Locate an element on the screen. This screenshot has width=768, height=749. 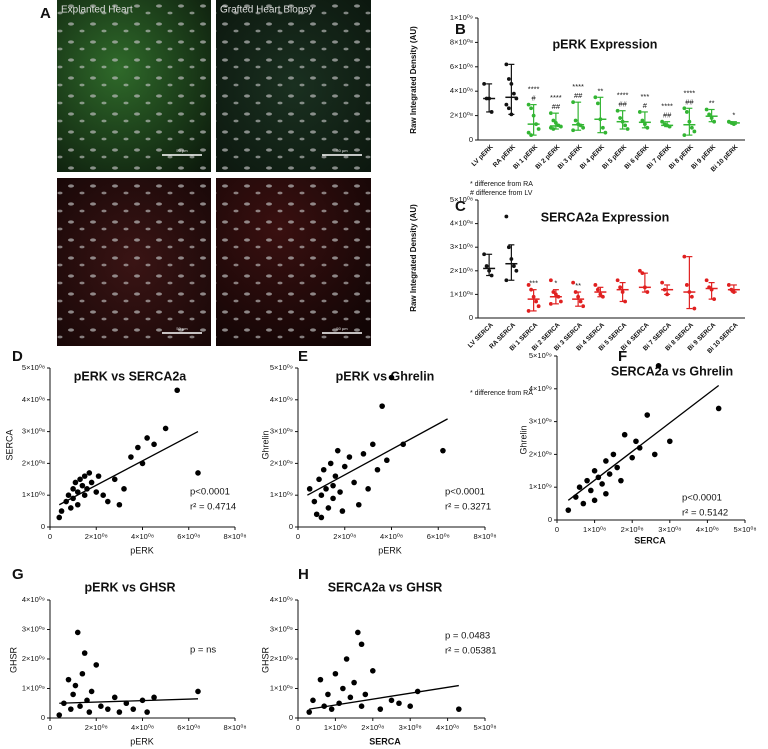
x-axis-label: pERK is located at coordinates (142, 741).